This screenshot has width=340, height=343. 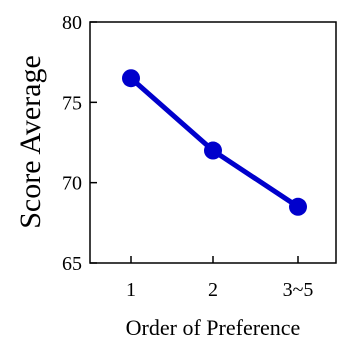 What do you see at coordinates (72, 264) in the screenshot?
I see `y-tick-label: 65` at bounding box center [72, 264].